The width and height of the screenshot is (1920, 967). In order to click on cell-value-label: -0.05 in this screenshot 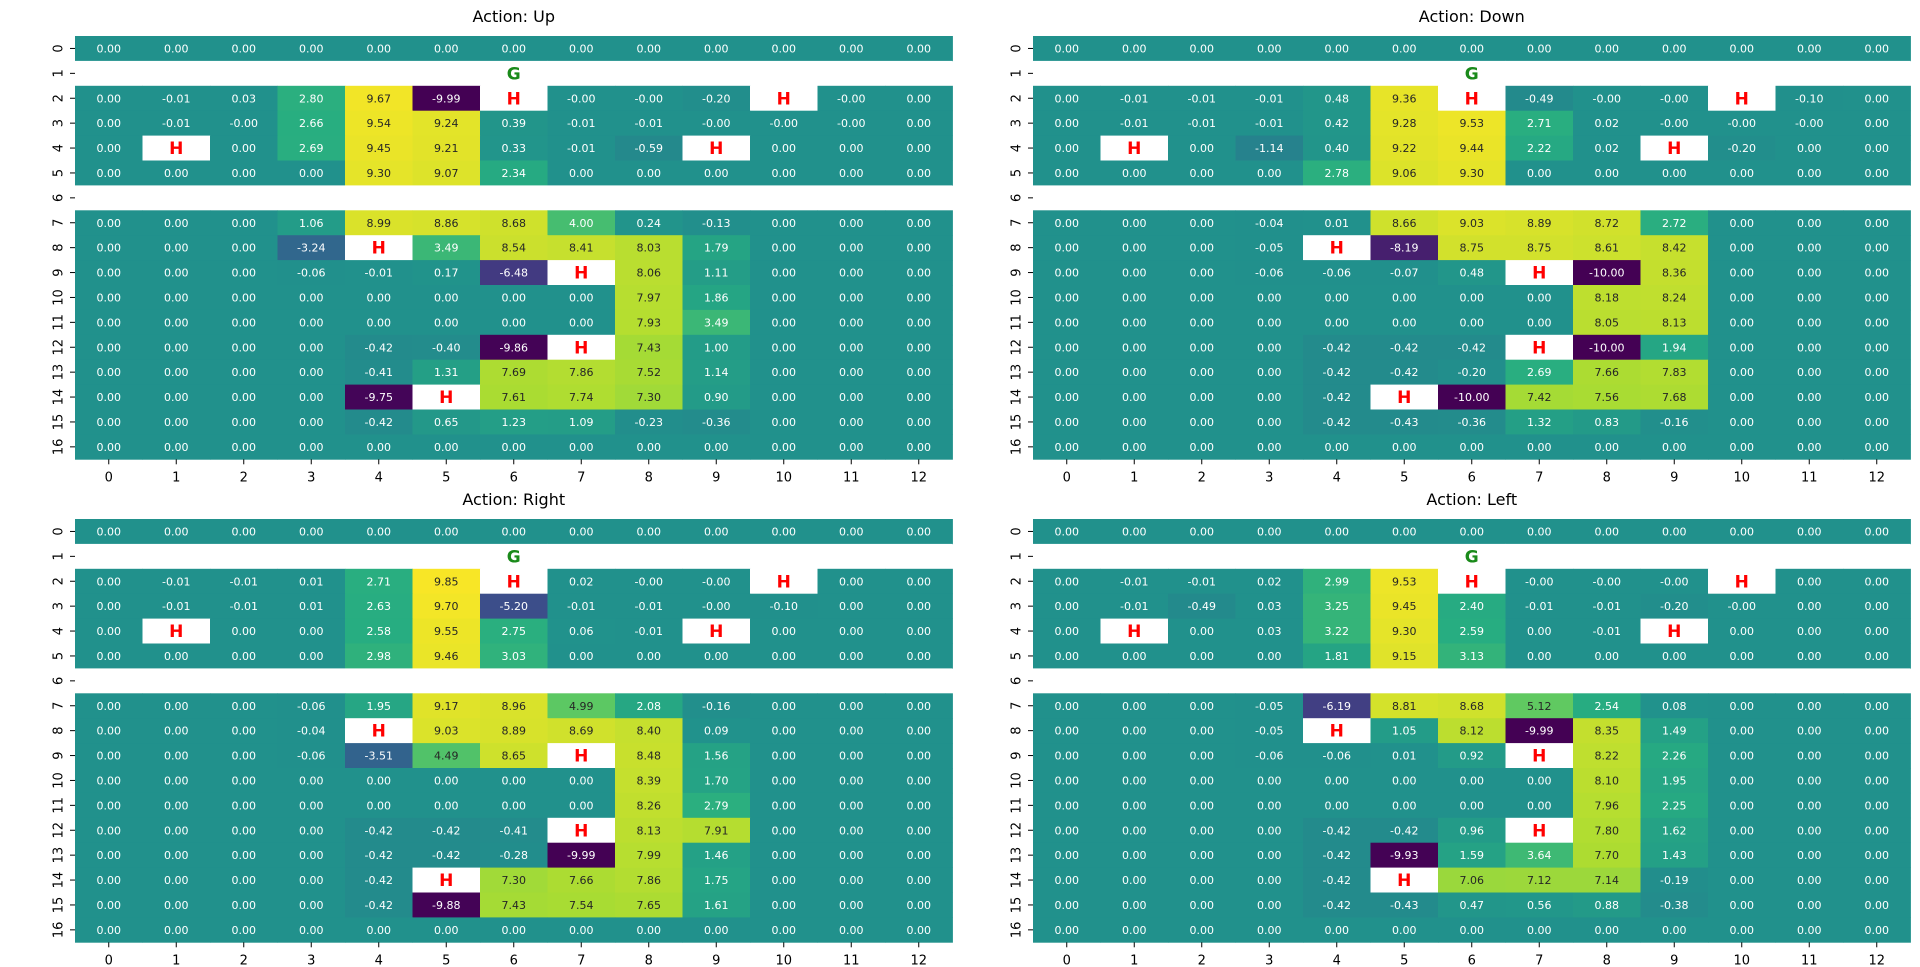, I will do `click(1269, 248)`.